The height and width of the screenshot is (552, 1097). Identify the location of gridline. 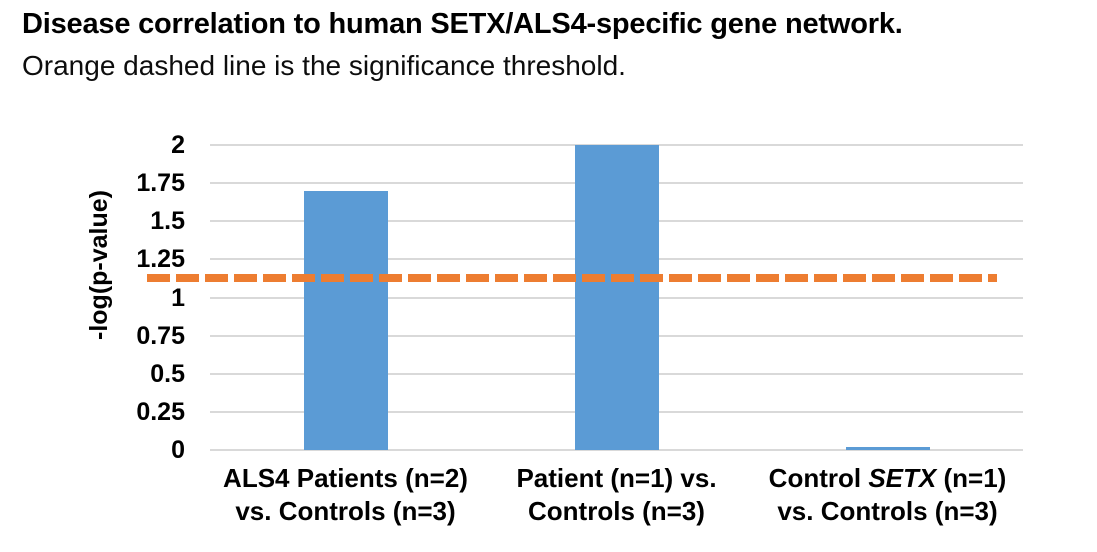
(616, 450).